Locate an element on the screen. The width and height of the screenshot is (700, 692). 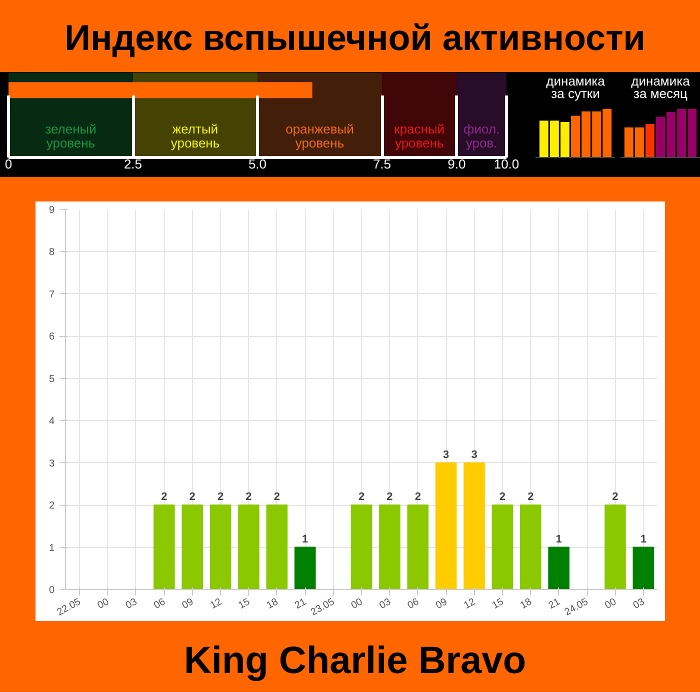
x-tick-label: 0 is located at coordinates (8, 164).